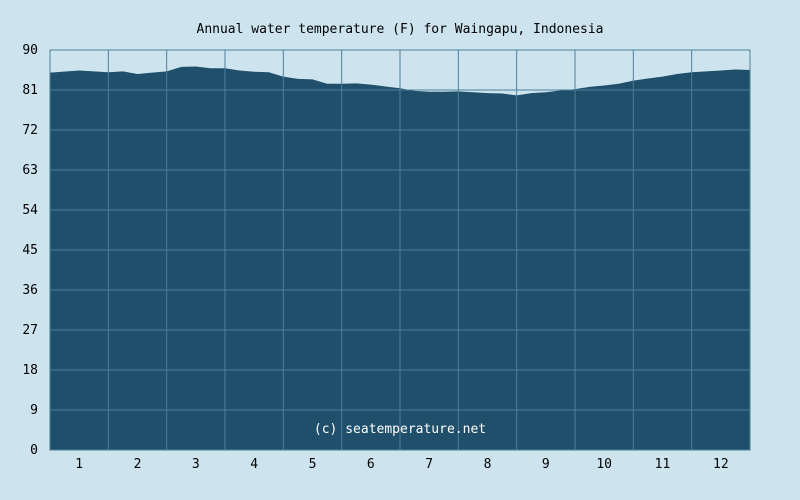  I want to click on x-tick-label: 2, so click(138, 464).